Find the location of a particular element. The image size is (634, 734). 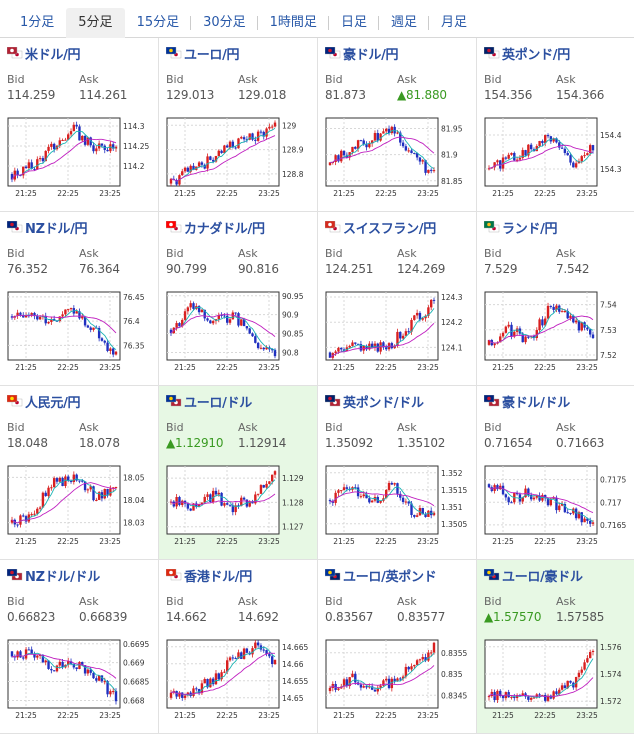

tab-15分足: 15分足 is located at coordinates (158, 23).